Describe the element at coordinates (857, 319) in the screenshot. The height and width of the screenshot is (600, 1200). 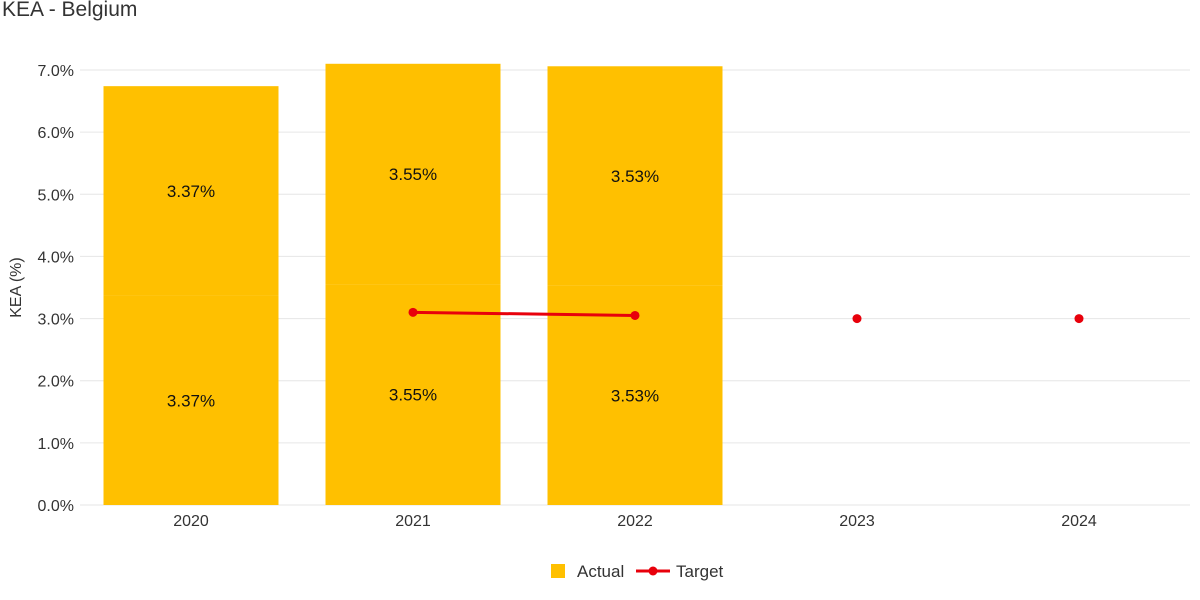
I see `target-point-2023` at that location.